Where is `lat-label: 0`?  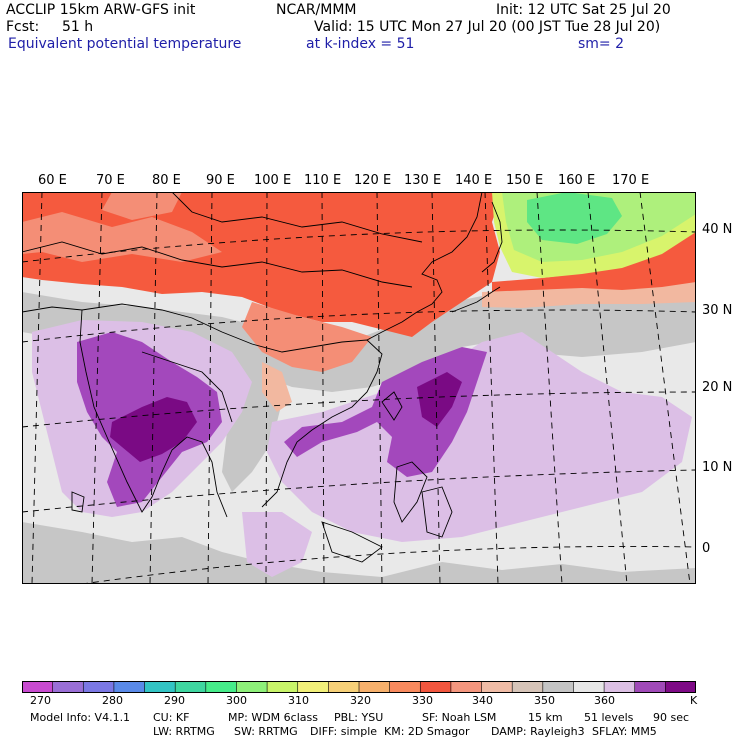
lat-label: 0 is located at coordinates (706, 548).